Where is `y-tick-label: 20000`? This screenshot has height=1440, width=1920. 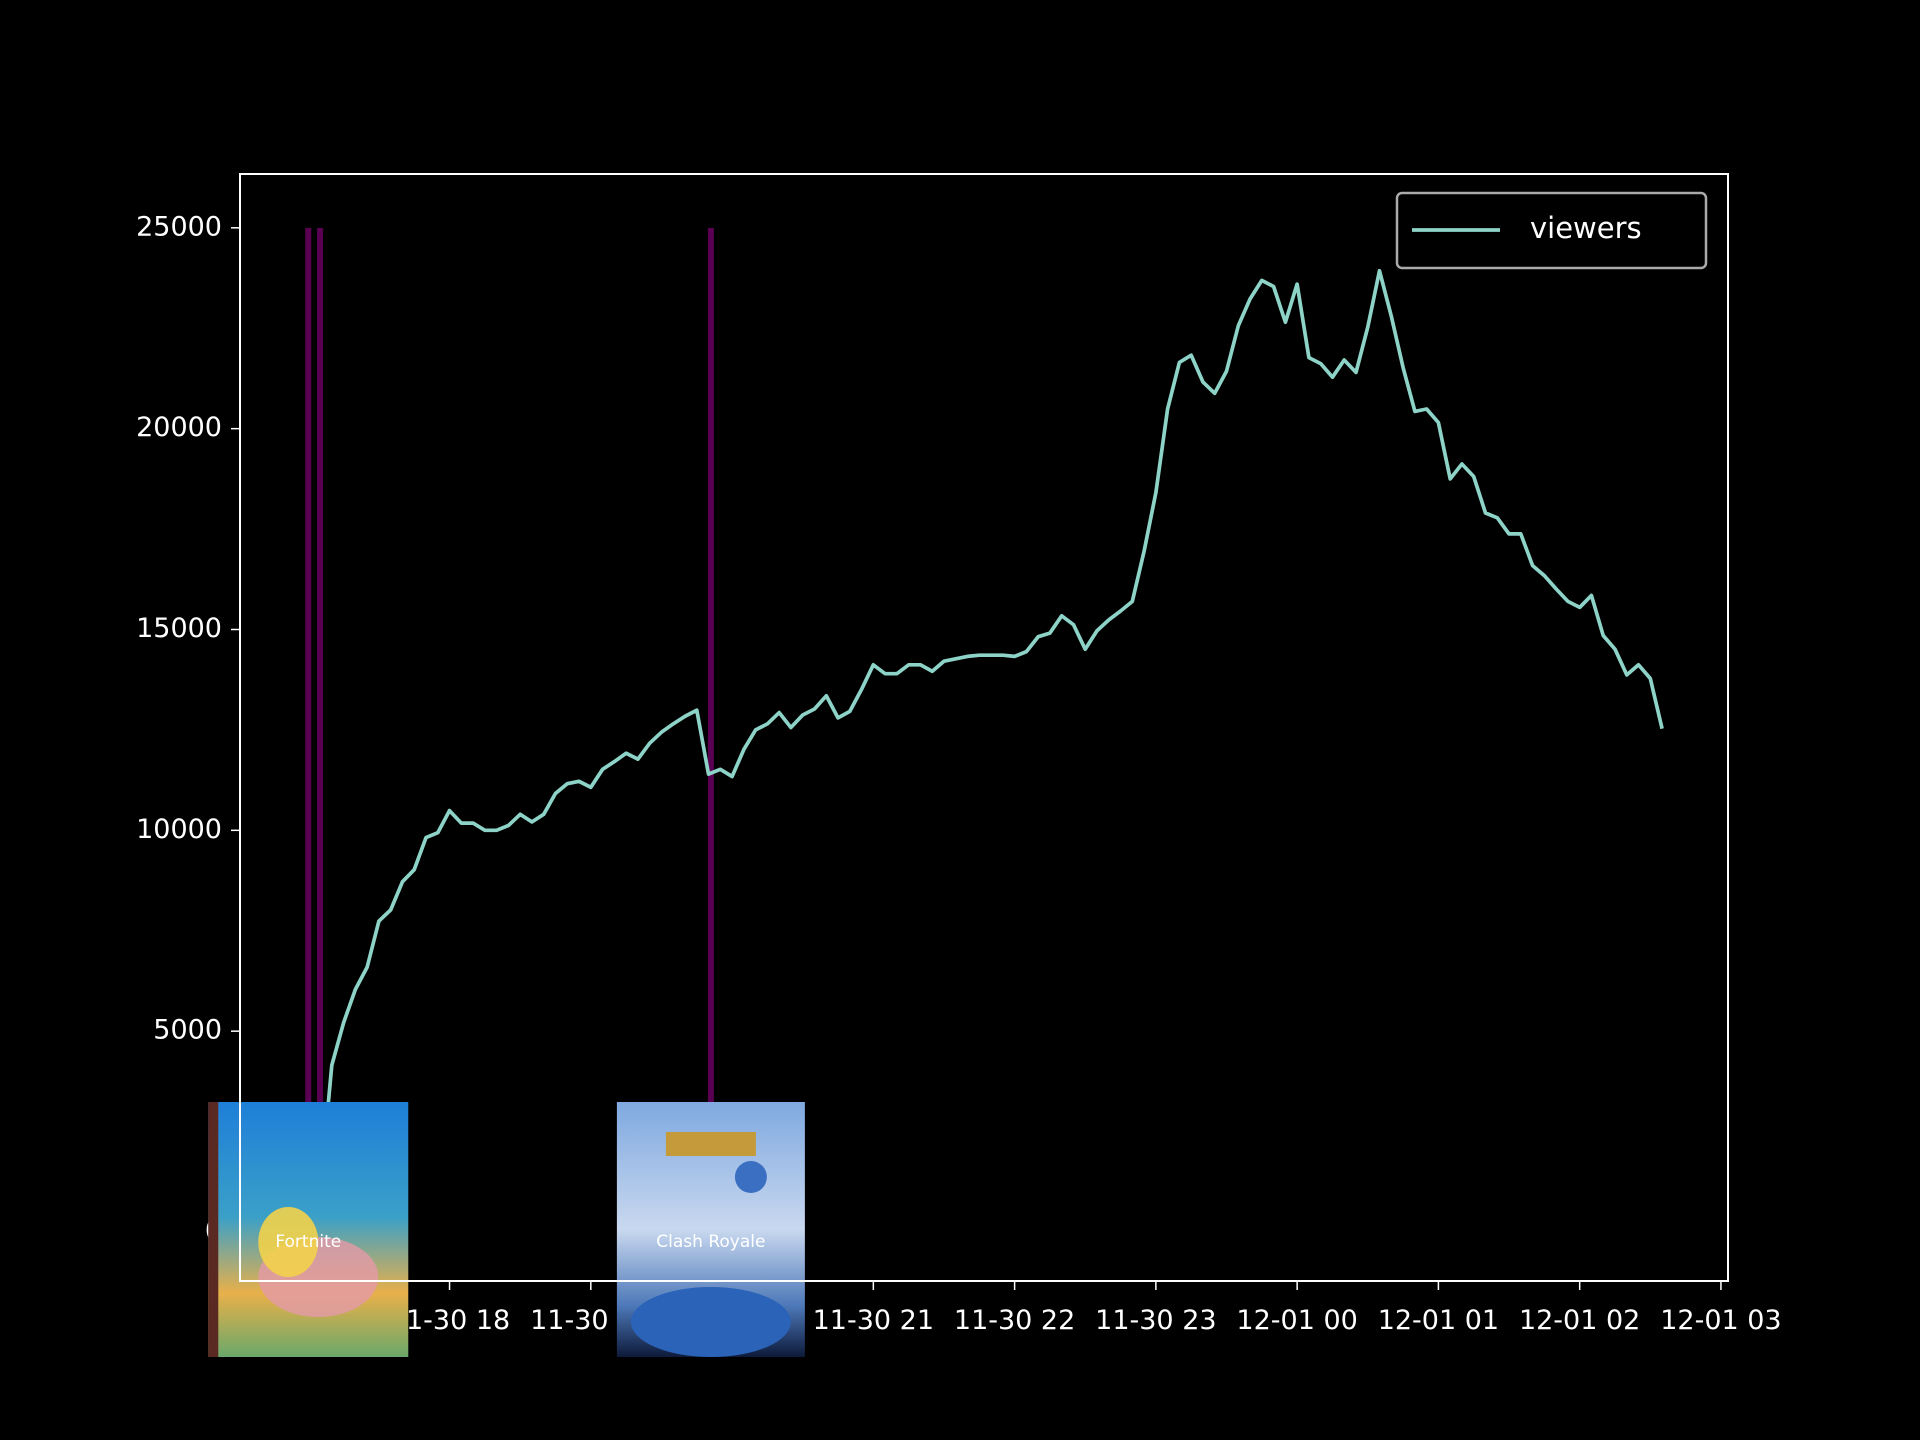 y-tick-label: 20000 is located at coordinates (179, 427).